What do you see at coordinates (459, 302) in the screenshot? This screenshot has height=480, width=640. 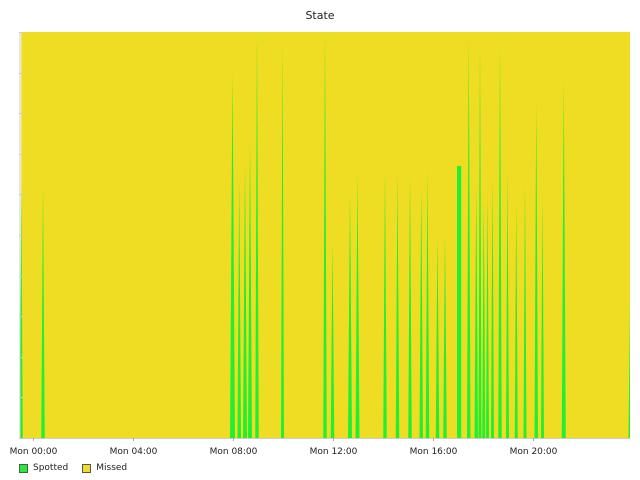 I see `spotted-block` at bounding box center [459, 302].